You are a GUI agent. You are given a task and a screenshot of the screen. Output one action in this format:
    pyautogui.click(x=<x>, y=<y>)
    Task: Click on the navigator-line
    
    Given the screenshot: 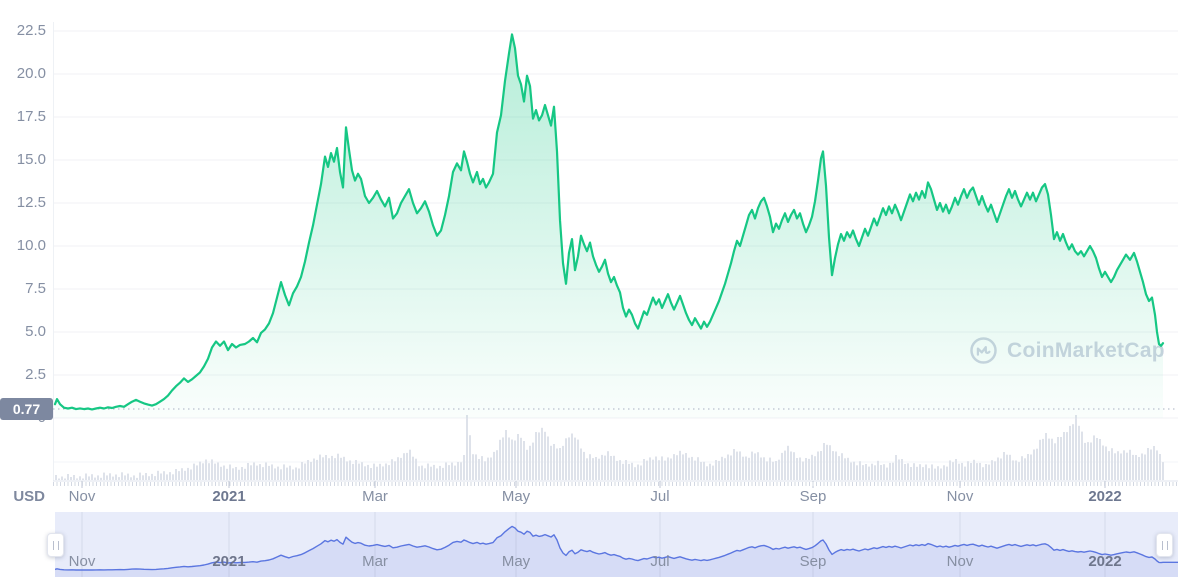 What is the action you would take?
    pyautogui.click(x=616, y=548)
    